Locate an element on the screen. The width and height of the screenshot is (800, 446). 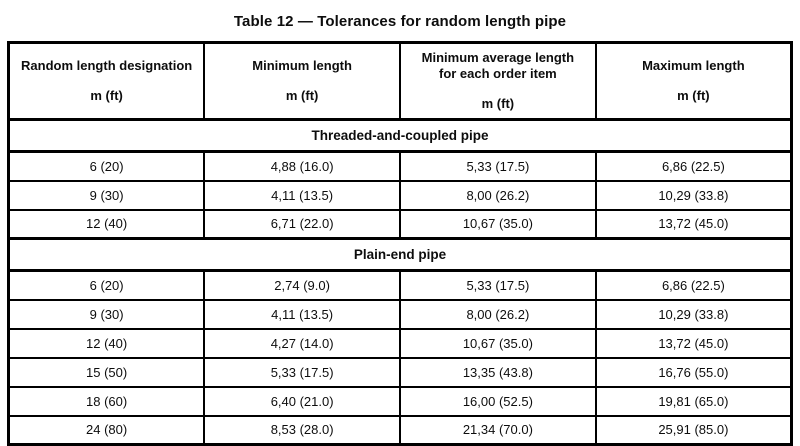
section-title: Plain-end pipe is located at coordinates (400, 254).